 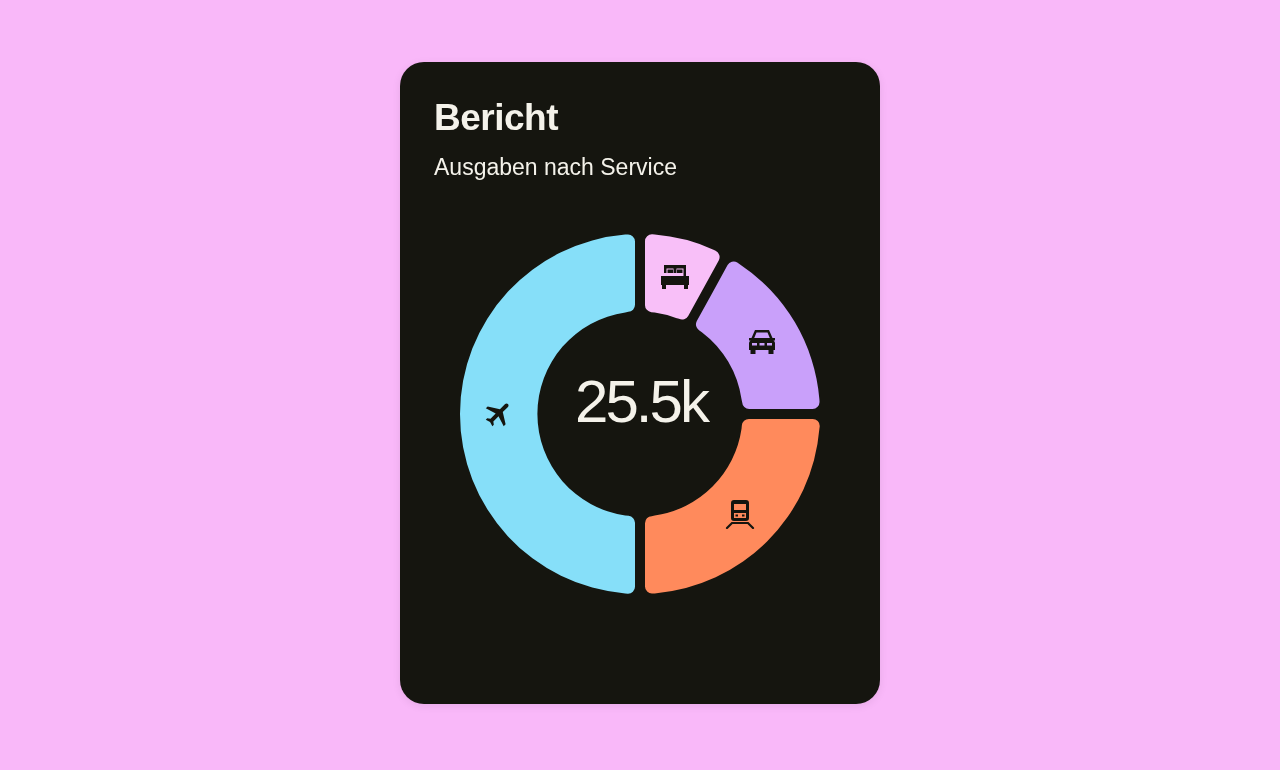 What do you see at coordinates (496, 118) in the screenshot?
I see `chart-title: Bericht` at bounding box center [496, 118].